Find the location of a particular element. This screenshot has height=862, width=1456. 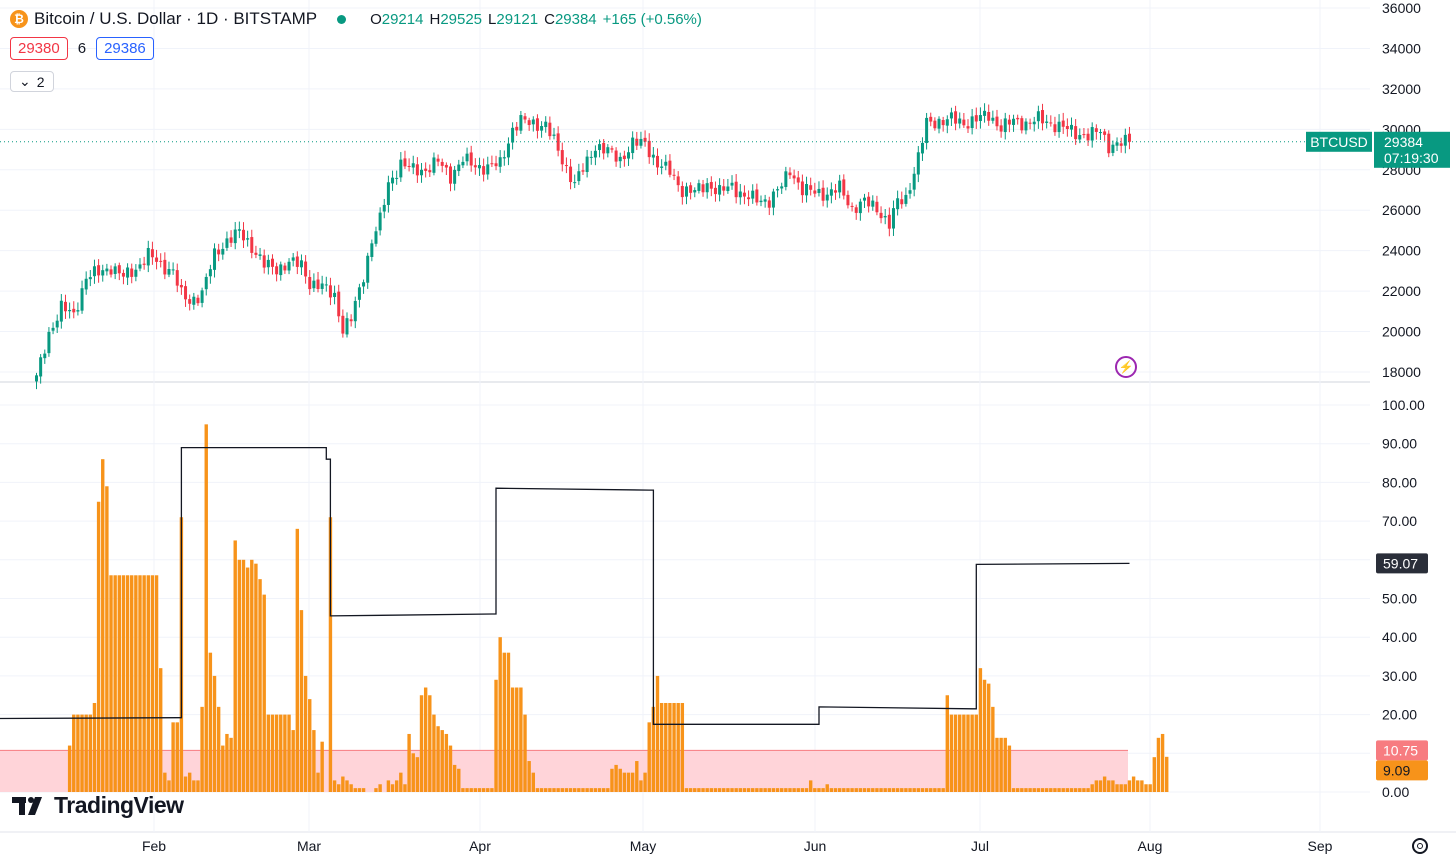

collapse-indicators-button: ⌄ 2 is located at coordinates (32, 81).